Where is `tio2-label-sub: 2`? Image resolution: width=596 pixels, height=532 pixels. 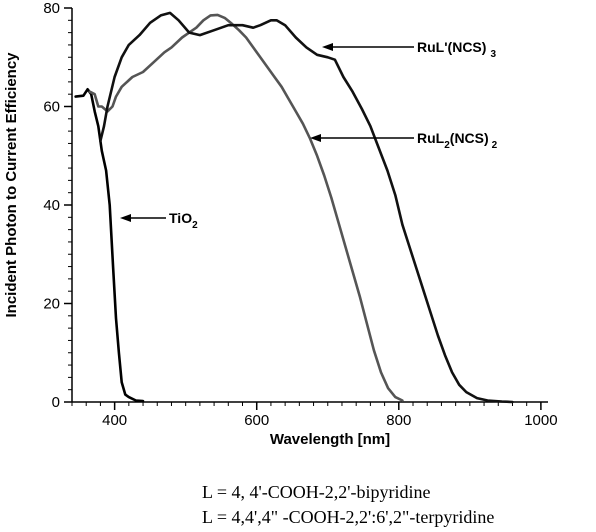 tio2-label-sub: 2 is located at coordinates (195, 225).